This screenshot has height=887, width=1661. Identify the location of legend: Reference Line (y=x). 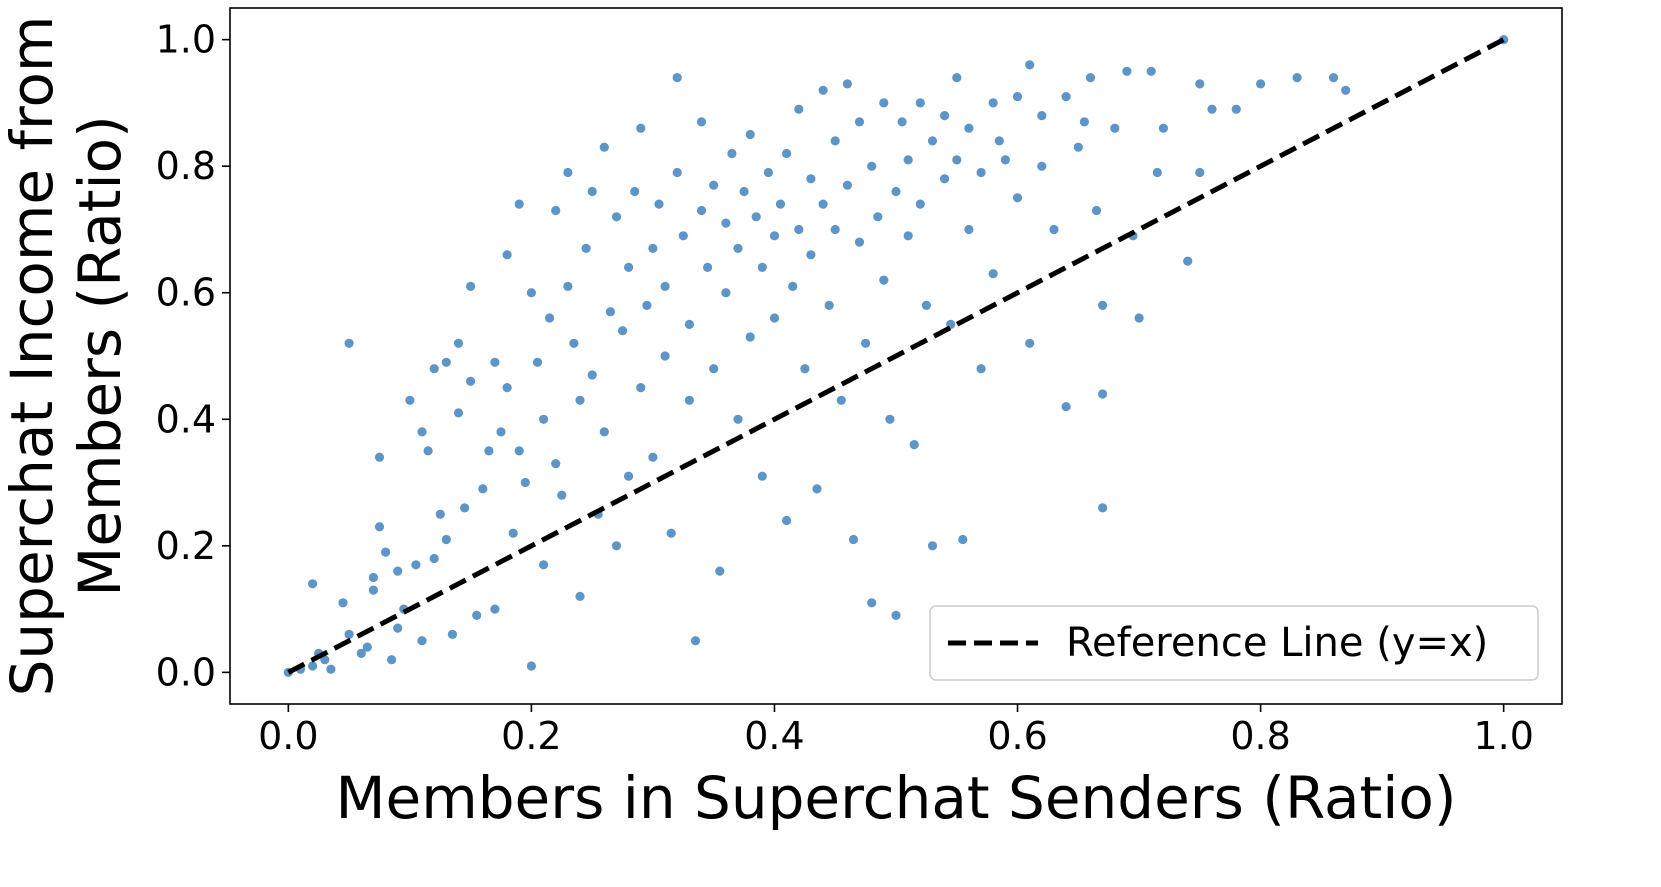
(1234, 643).